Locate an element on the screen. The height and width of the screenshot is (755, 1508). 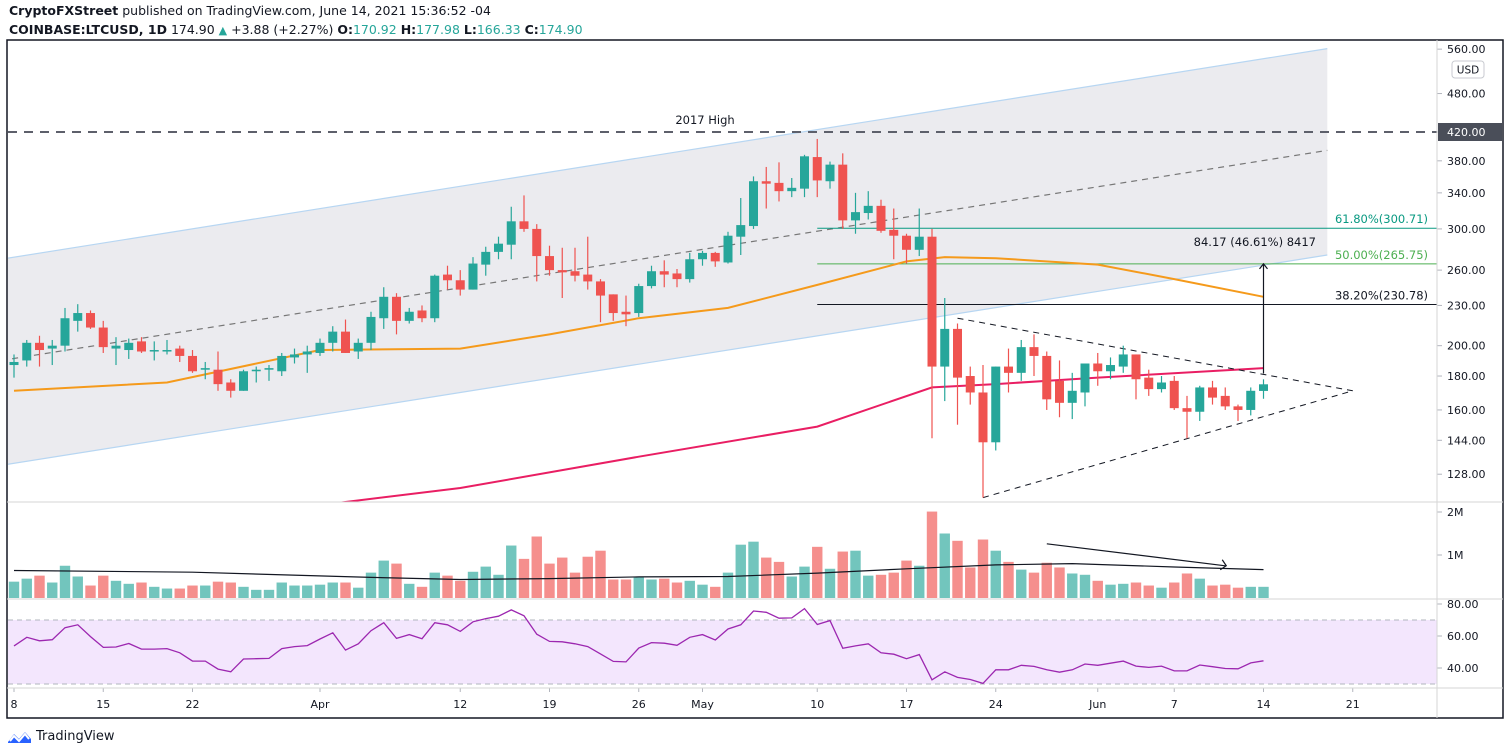
triangle-upper-trendline is located at coordinates (1155, 354).